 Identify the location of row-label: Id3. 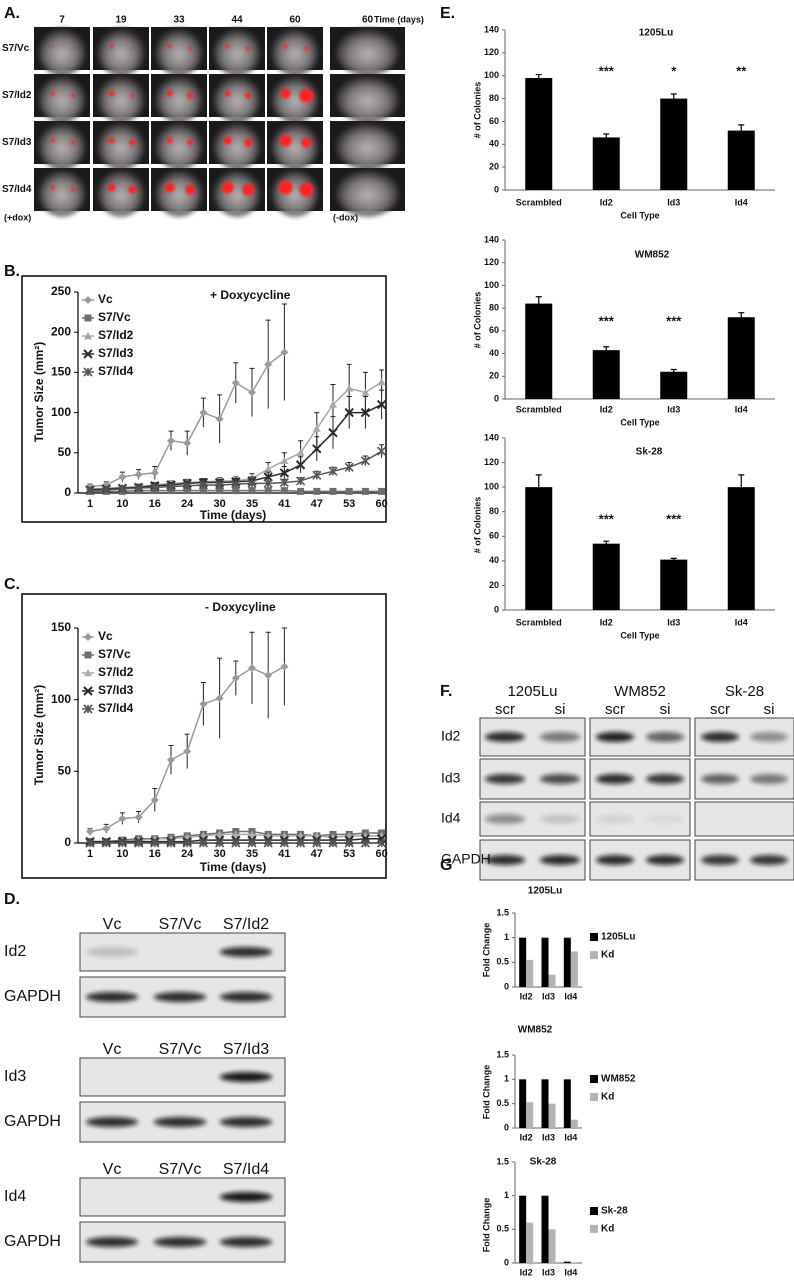
(451, 778).